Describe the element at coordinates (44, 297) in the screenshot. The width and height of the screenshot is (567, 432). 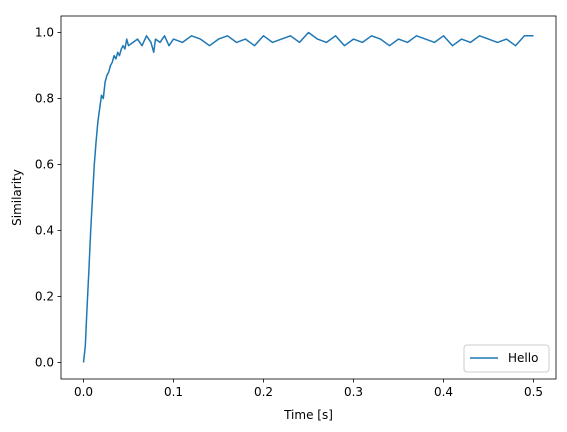
I see `y-tick-label: 0.2` at that location.